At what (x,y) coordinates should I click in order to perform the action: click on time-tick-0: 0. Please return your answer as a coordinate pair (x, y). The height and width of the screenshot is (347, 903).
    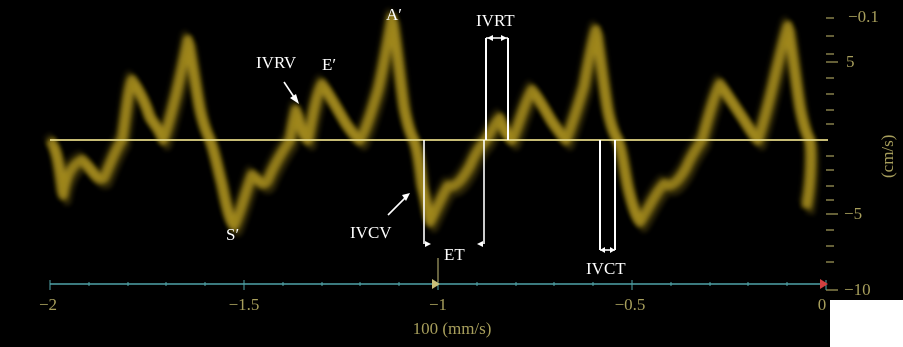
    Looking at the image, I should click on (822, 304).